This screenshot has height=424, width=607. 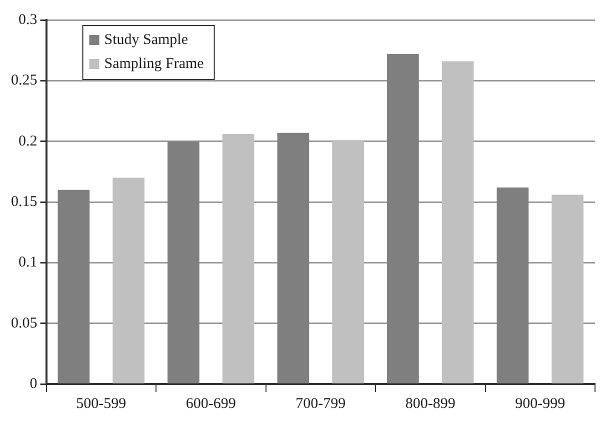 What do you see at coordinates (321, 404) in the screenshot?
I see `x-tick-label: 700-799` at bounding box center [321, 404].